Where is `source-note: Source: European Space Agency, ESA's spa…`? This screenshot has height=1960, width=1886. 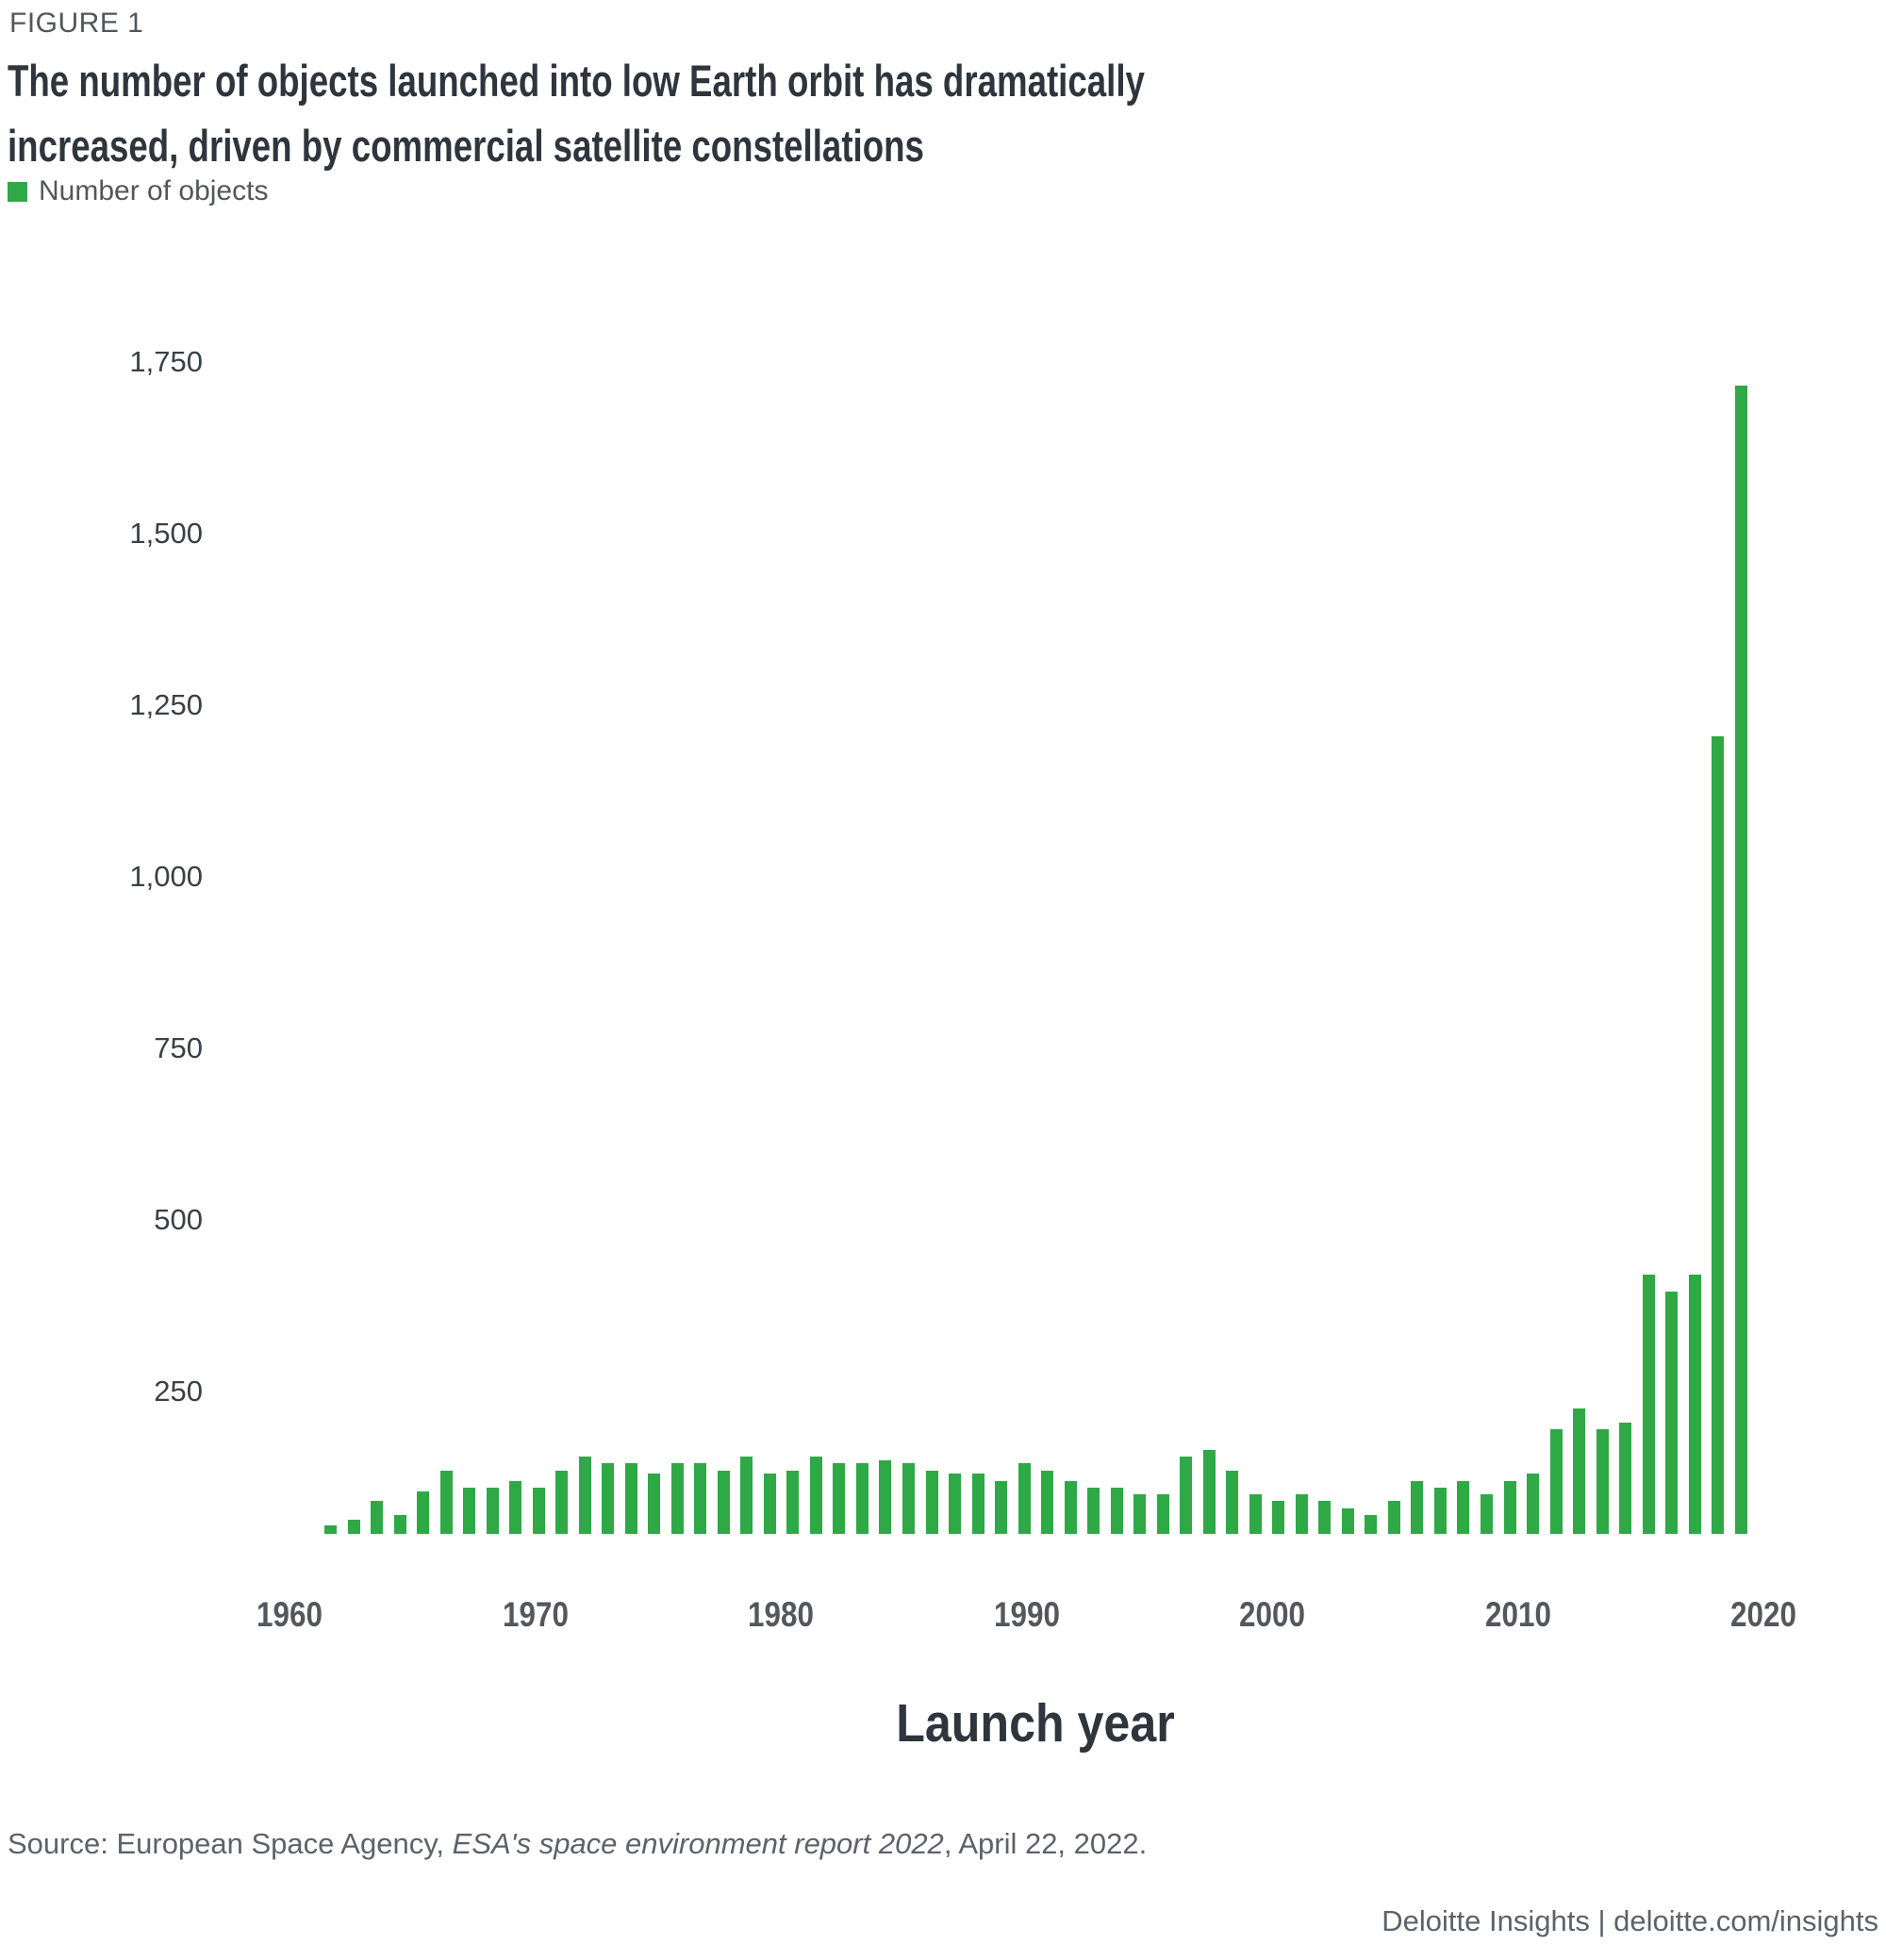 source-note: Source: European Space Agency, ESA's spa… is located at coordinates (577, 1844).